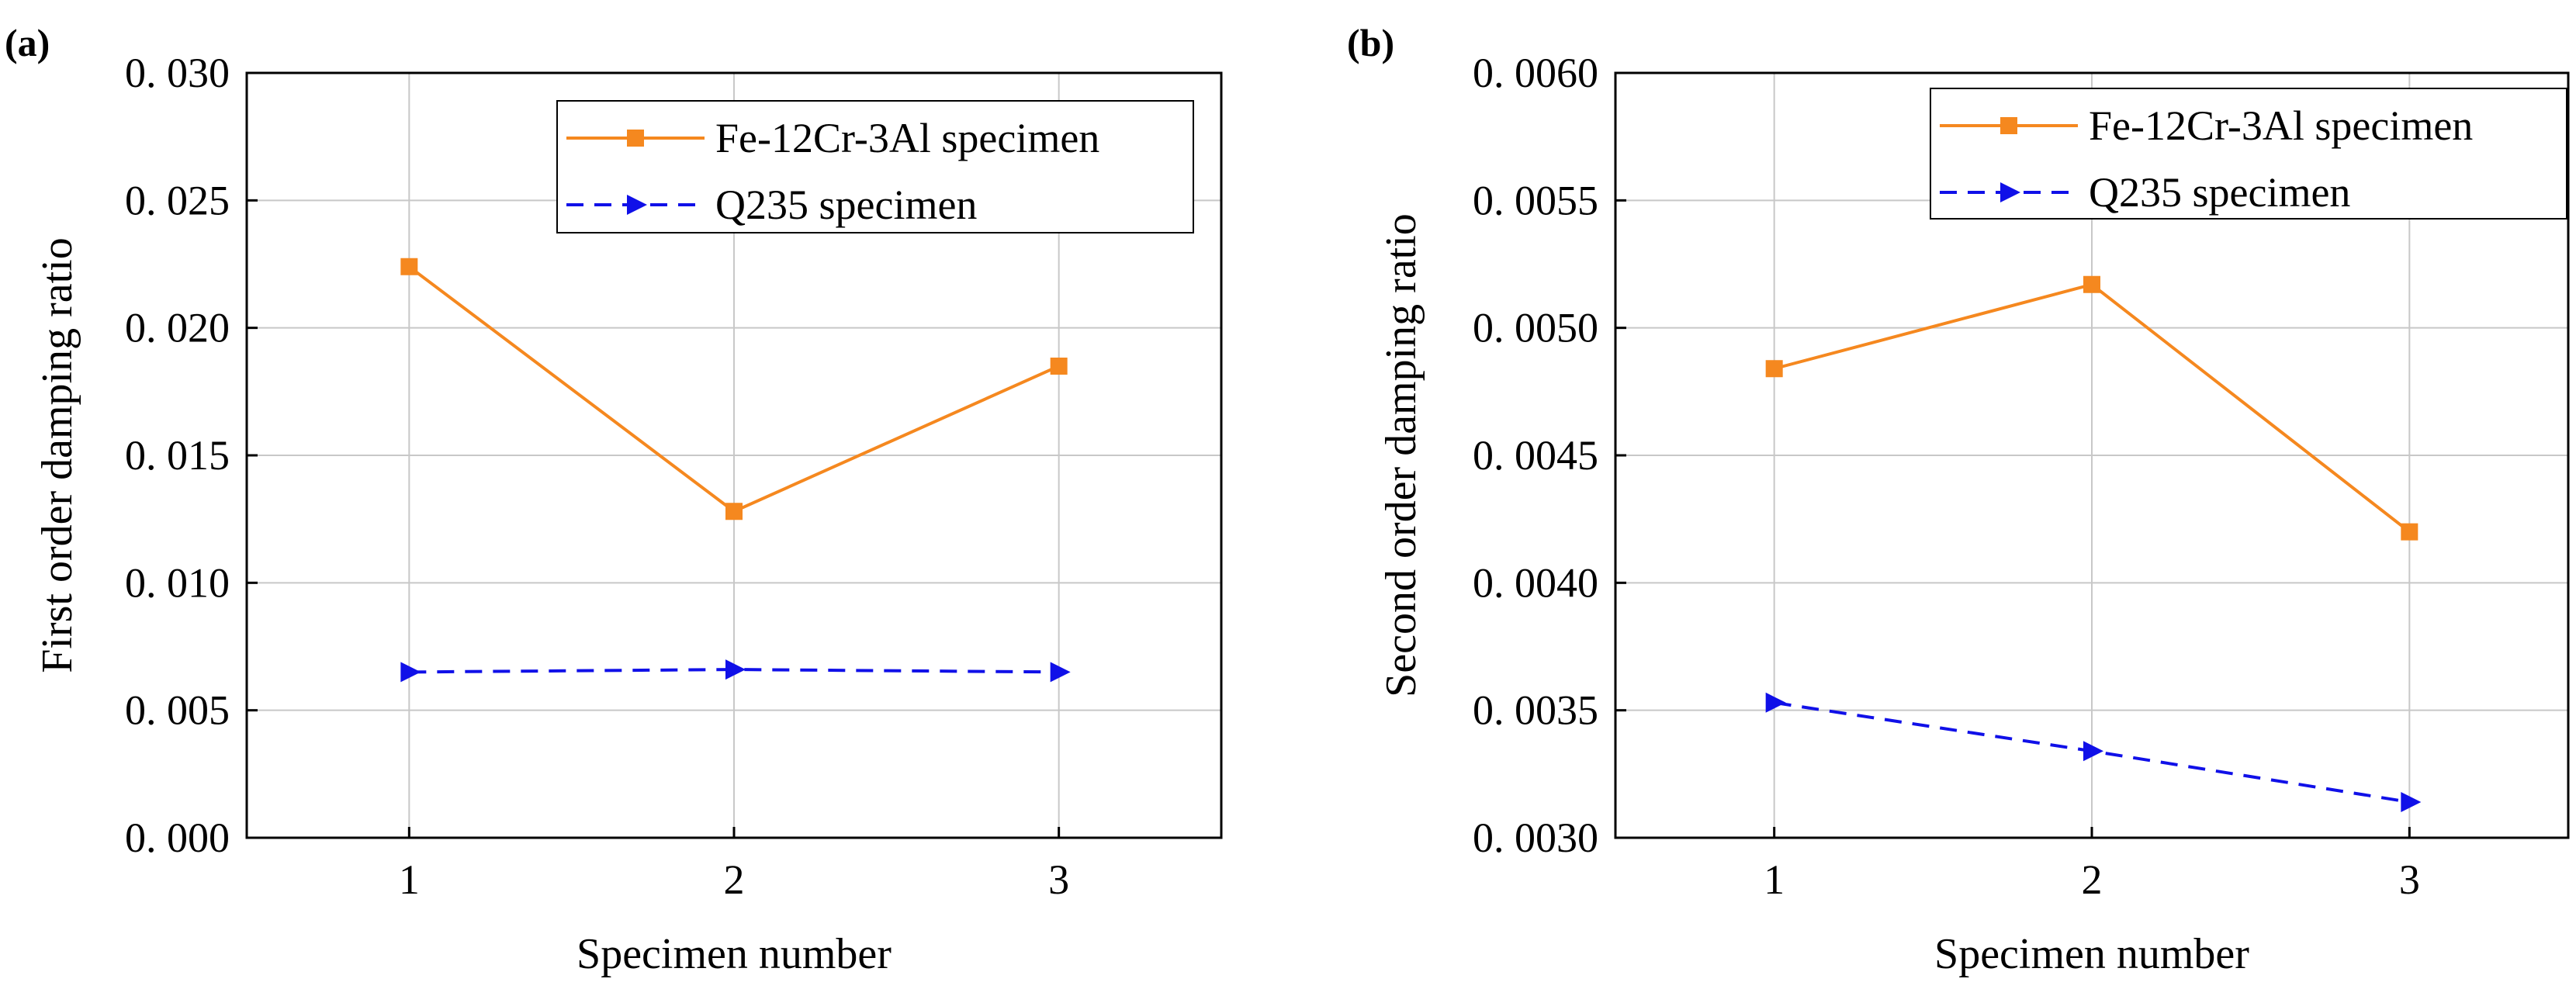 The image size is (2576, 996). What do you see at coordinates (177, 582) in the screenshot?
I see `y-tick-label: 0. 010` at bounding box center [177, 582].